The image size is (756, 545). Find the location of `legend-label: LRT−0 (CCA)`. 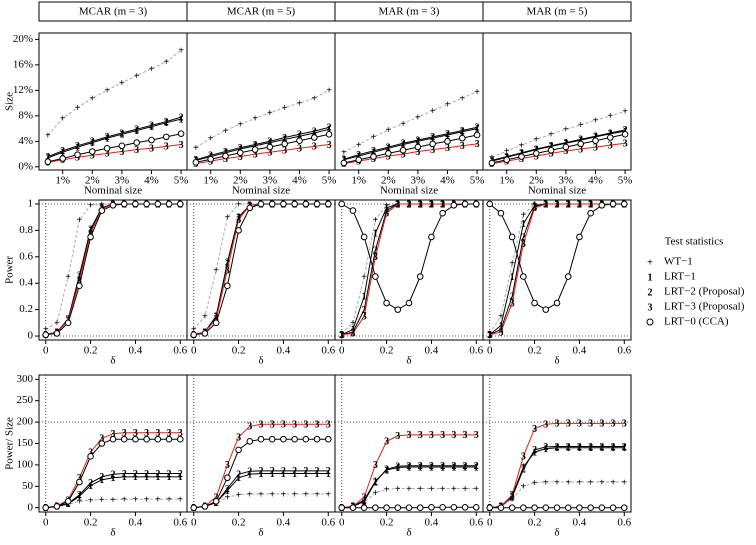

legend-label: LRT−0 (CCA) is located at coordinates (696, 322).